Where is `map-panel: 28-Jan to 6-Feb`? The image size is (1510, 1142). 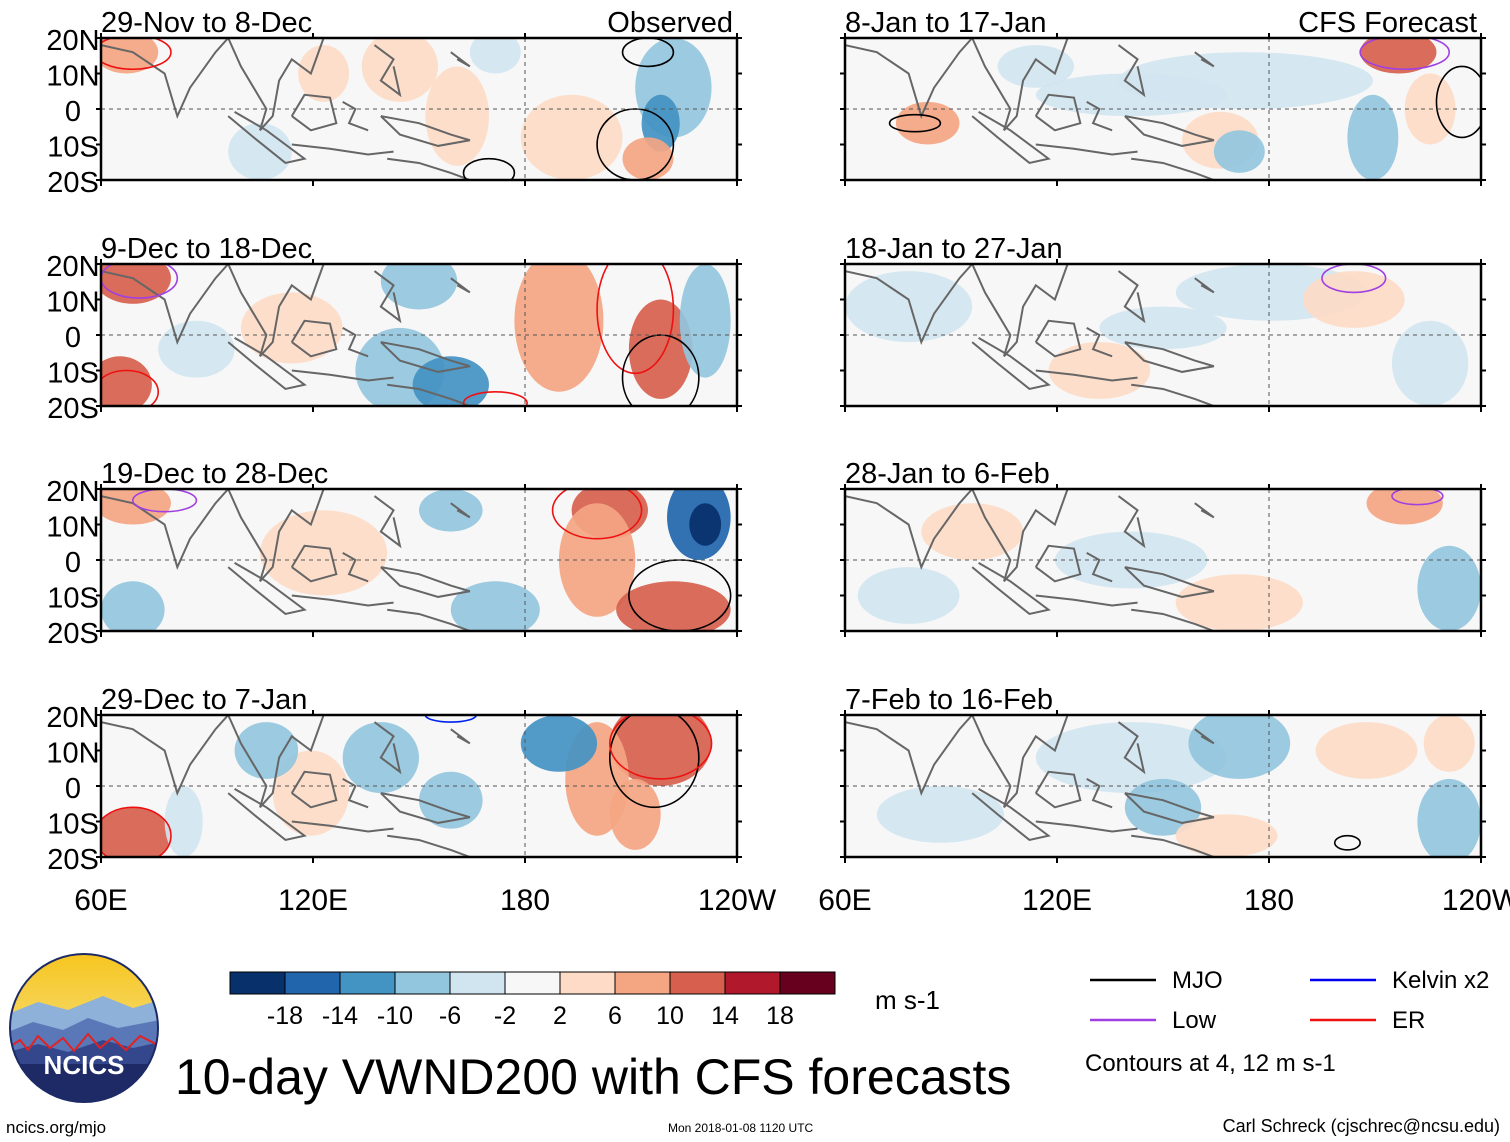 map-panel: 28-Jan to 6-Feb is located at coordinates (1163, 547).